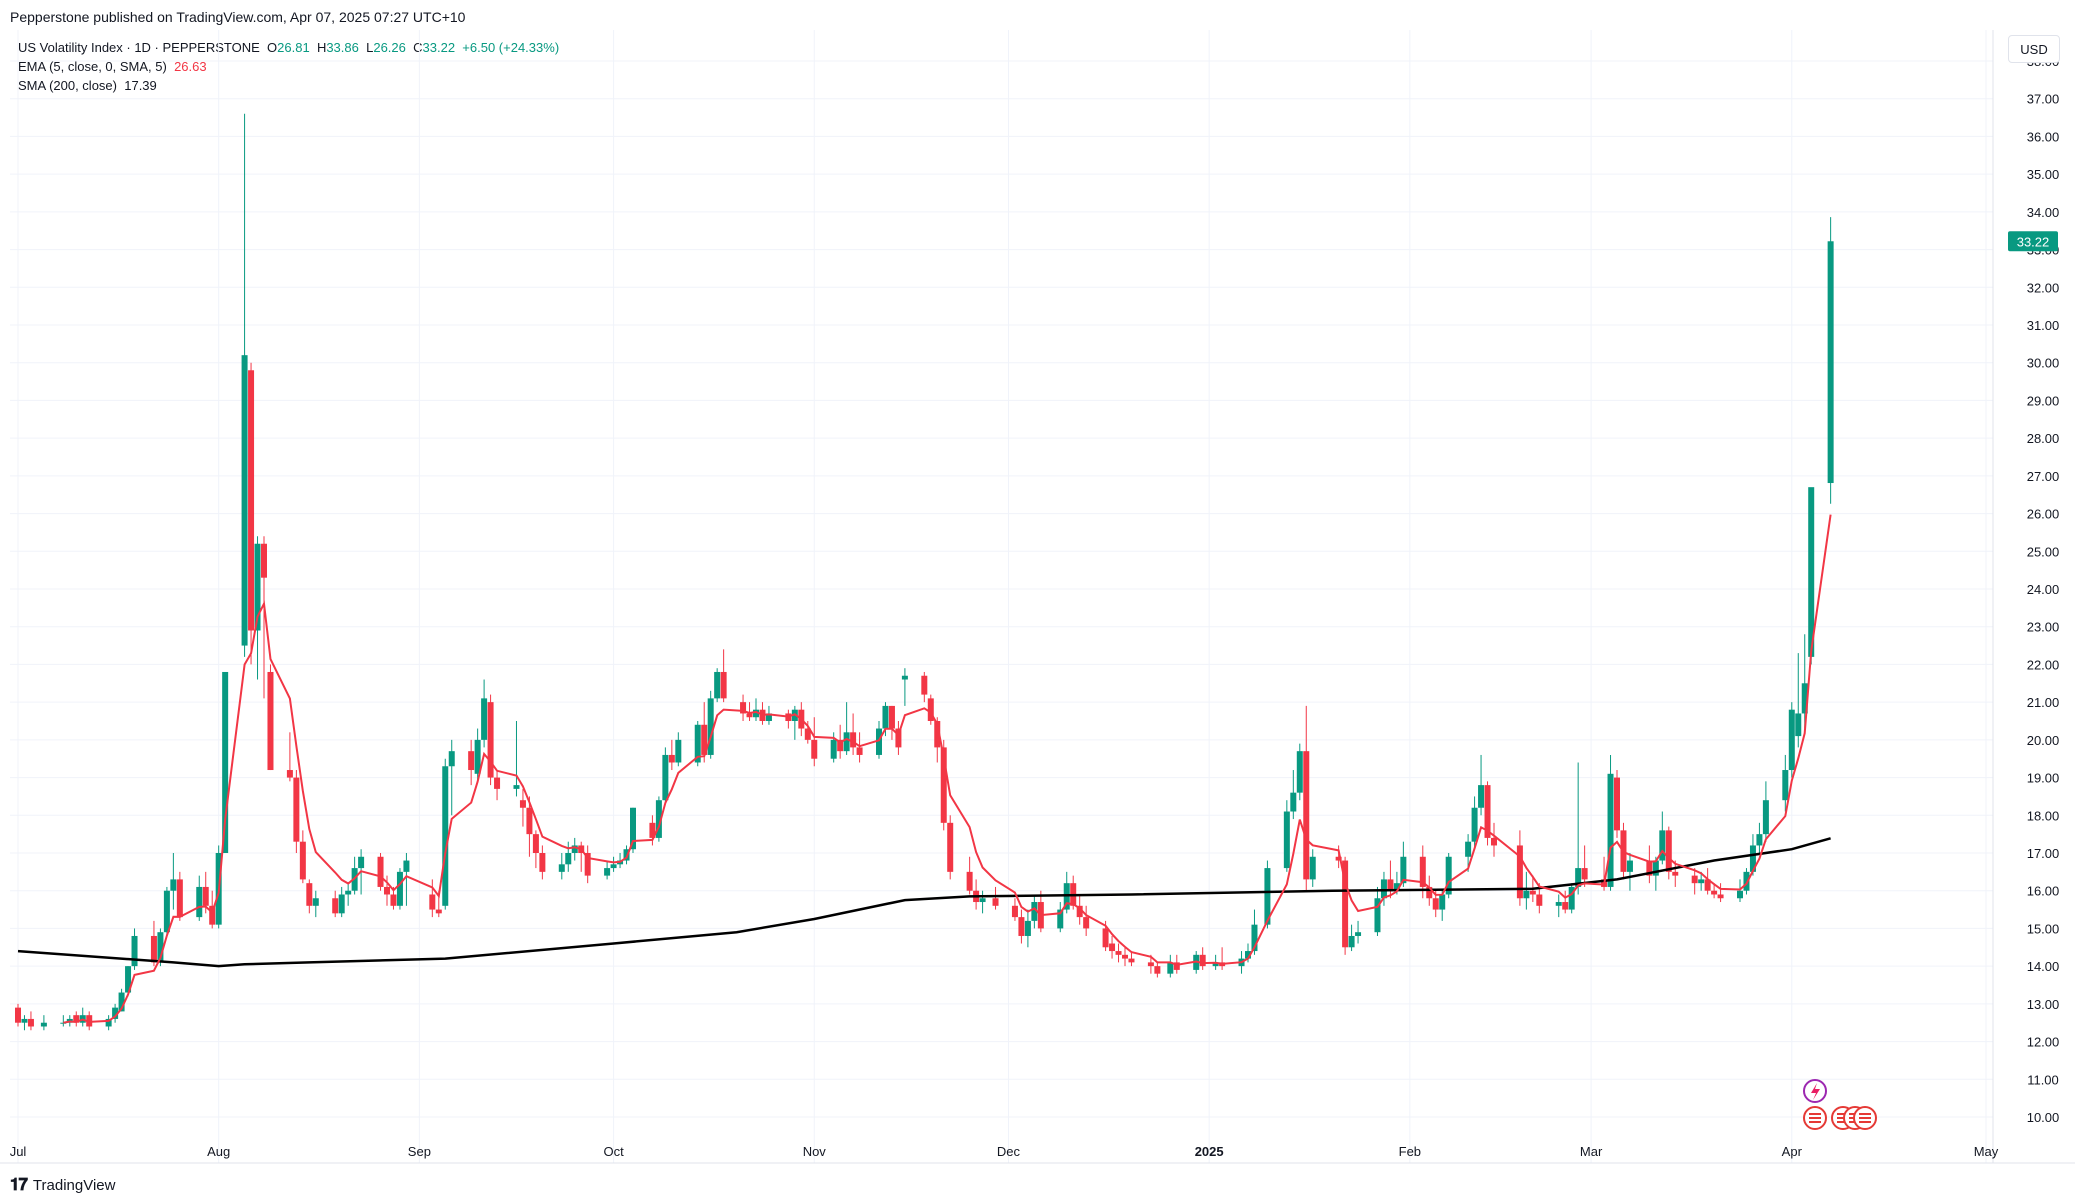  Describe the element at coordinates (2043, 212) in the screenshot. I see `price-tick-label: 34.00` at that location.